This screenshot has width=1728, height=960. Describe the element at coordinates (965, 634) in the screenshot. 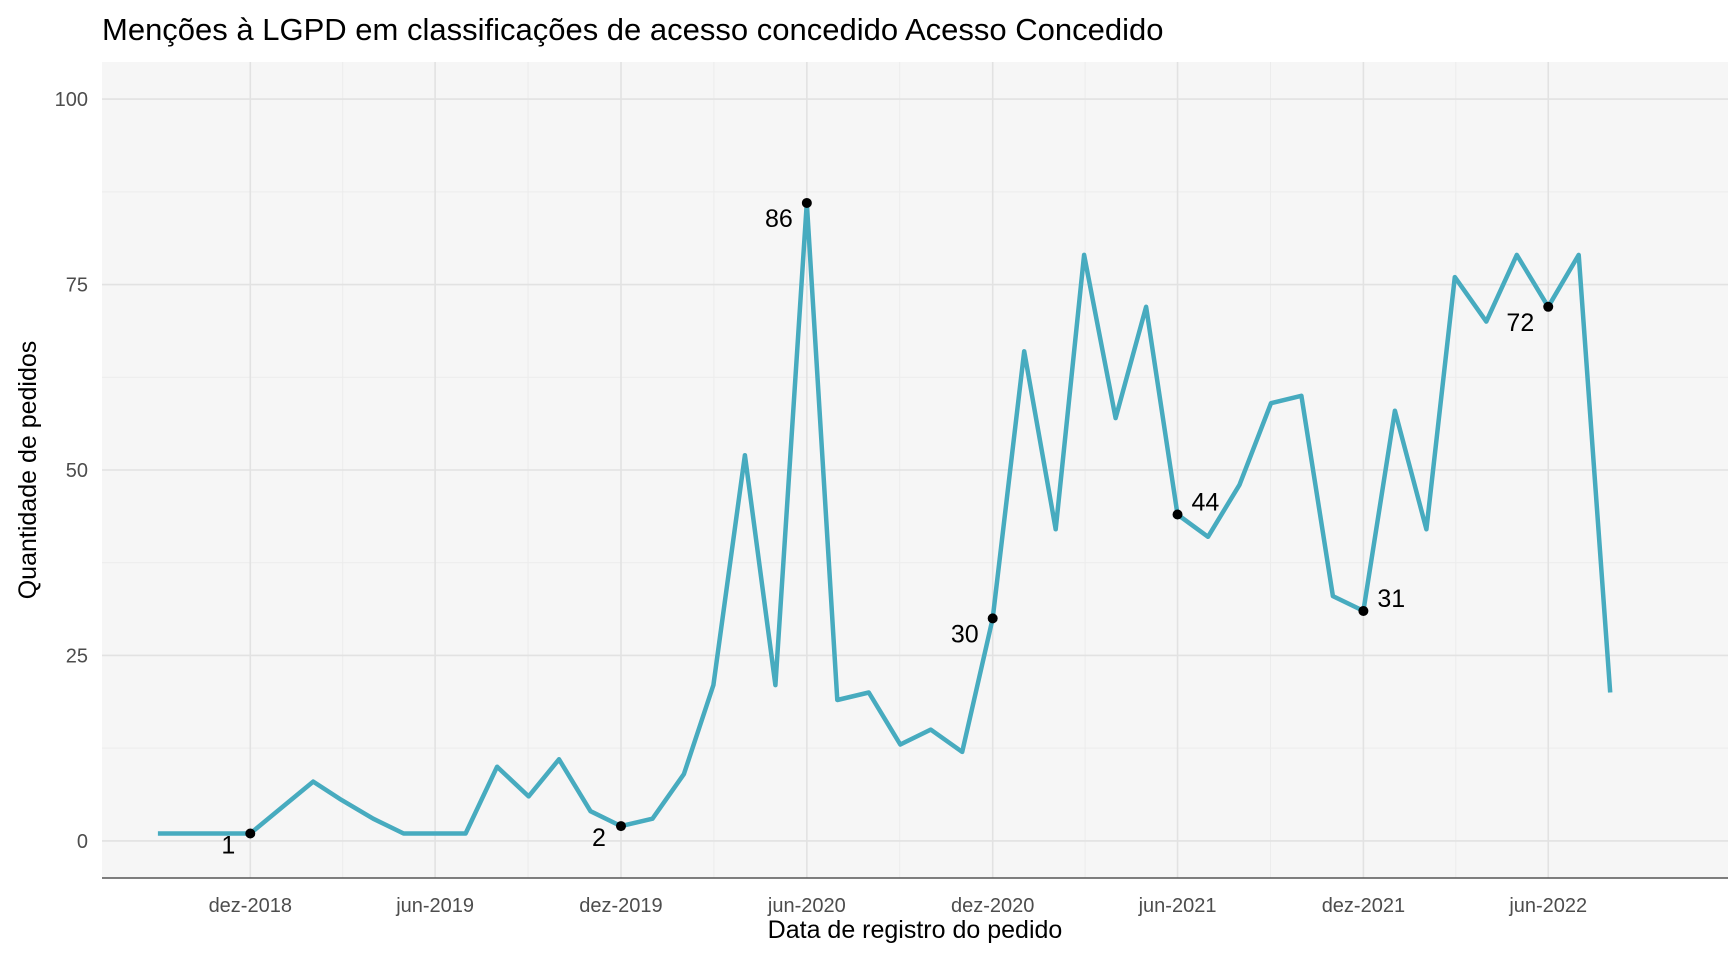

I see `point-label: 30` at that location.